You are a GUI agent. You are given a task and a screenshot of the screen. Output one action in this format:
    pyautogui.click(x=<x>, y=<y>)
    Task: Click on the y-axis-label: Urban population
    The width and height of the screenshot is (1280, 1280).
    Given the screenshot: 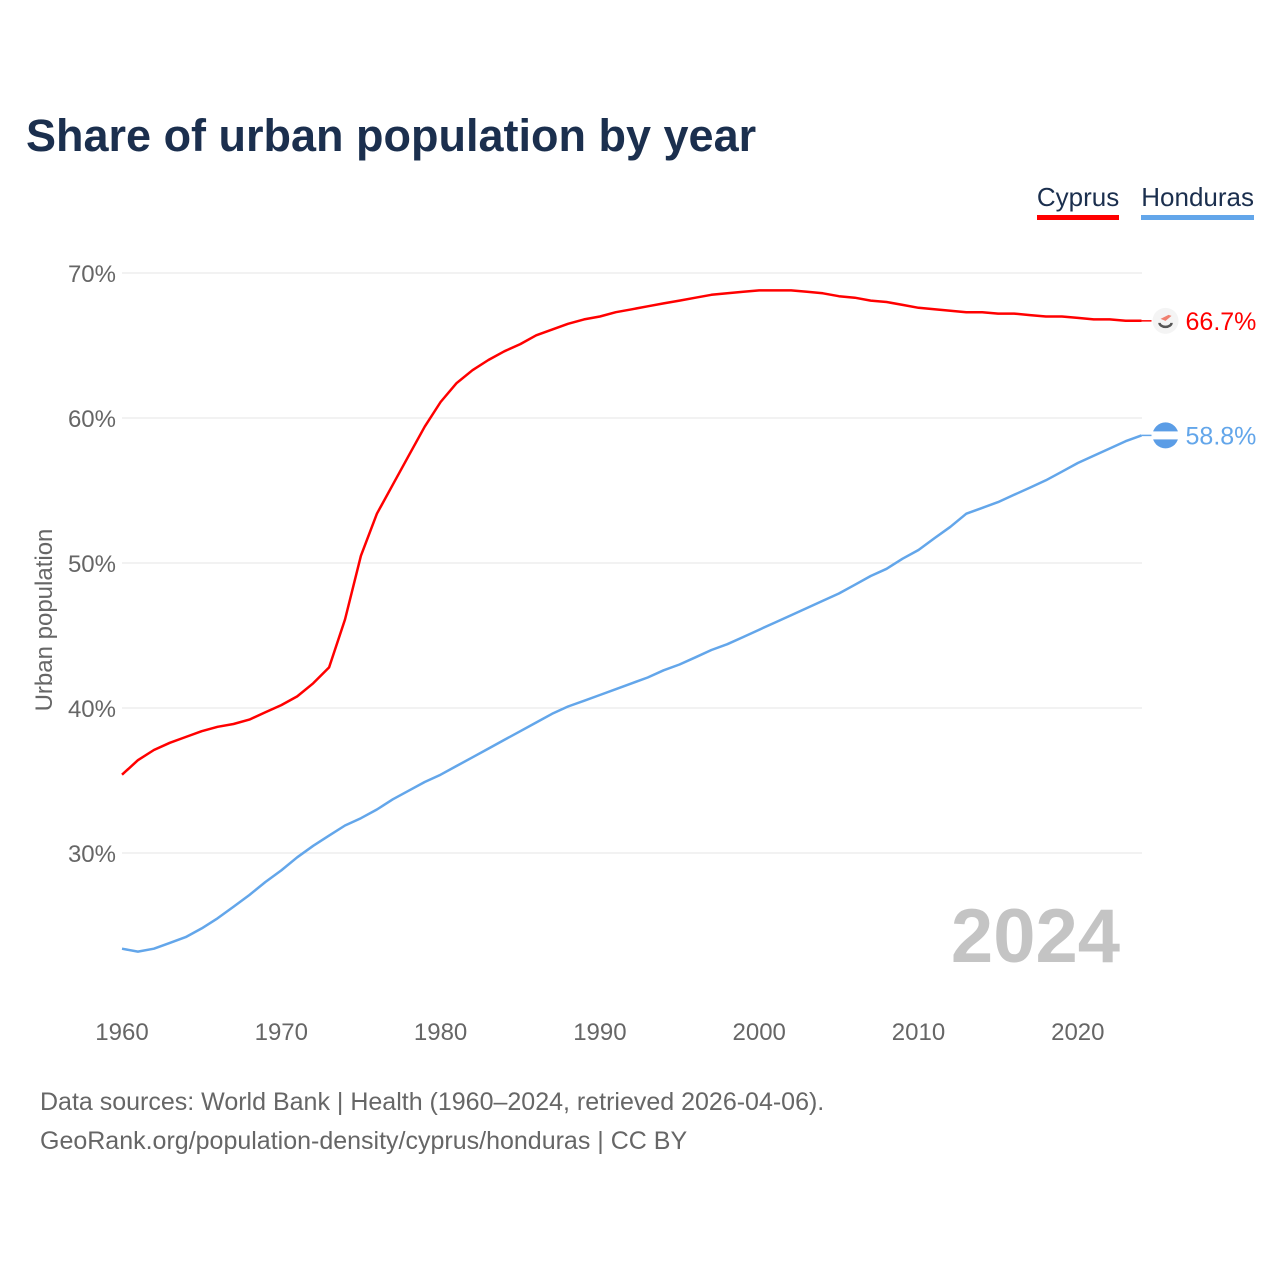 What is the action you would take?
    pyautogui.click(x=44, y=620)
    